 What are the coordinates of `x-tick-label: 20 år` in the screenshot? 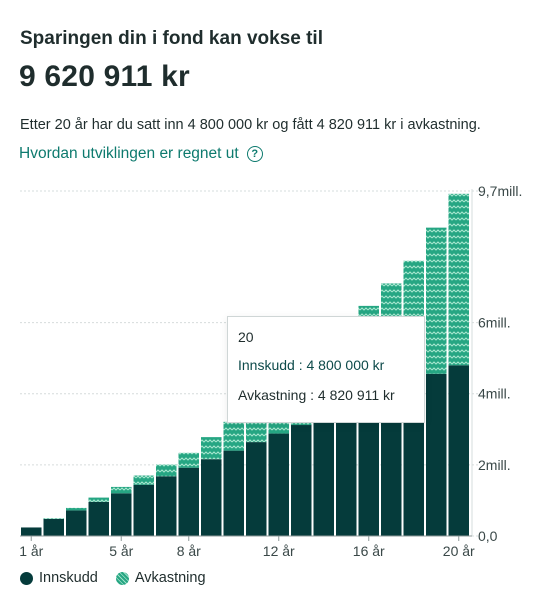 It's located at (459, 551).